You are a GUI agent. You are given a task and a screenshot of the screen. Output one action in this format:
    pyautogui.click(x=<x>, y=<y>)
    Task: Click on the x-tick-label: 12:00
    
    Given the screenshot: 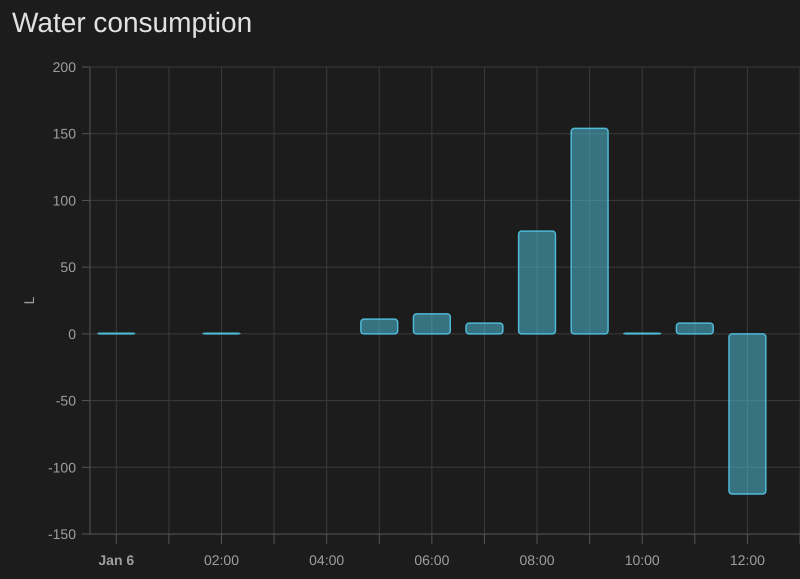 What is the action you would take?
    pyautogui.click(x=748, y=560)
    